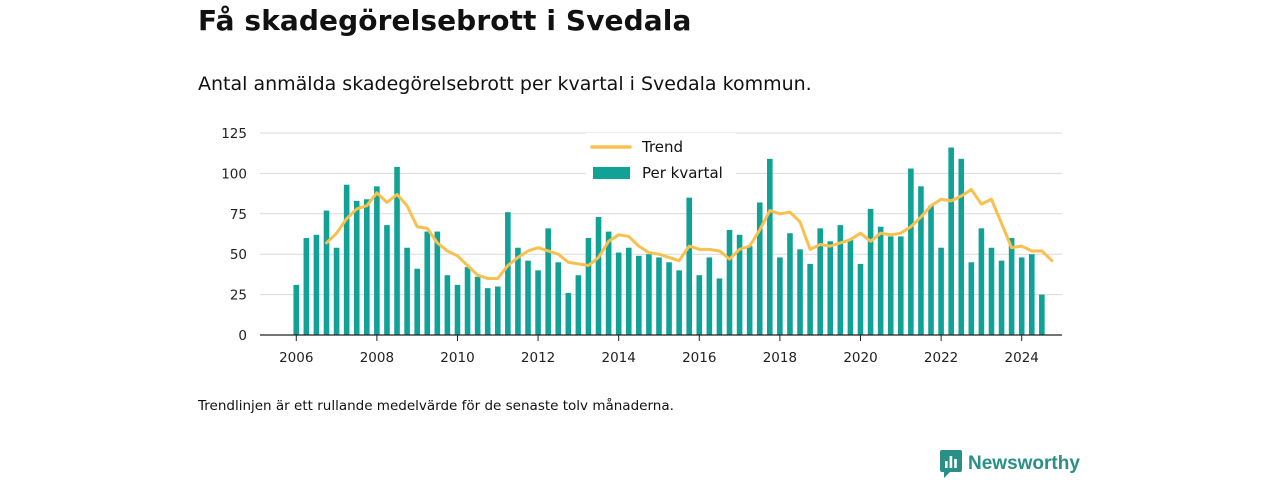  I want to click on legend: Trend Per kvartal, so click(661, 161).